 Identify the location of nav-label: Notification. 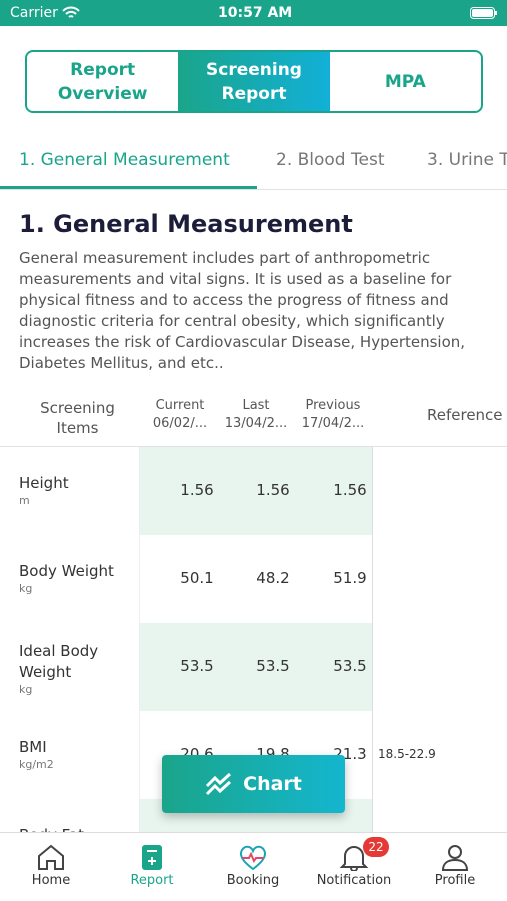
(354, 880).